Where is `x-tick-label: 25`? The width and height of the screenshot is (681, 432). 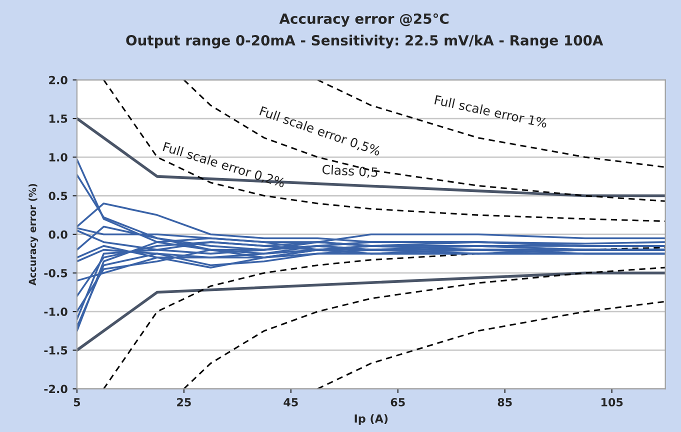
x-tick-label: 25 is located at coordinates (184, 402).